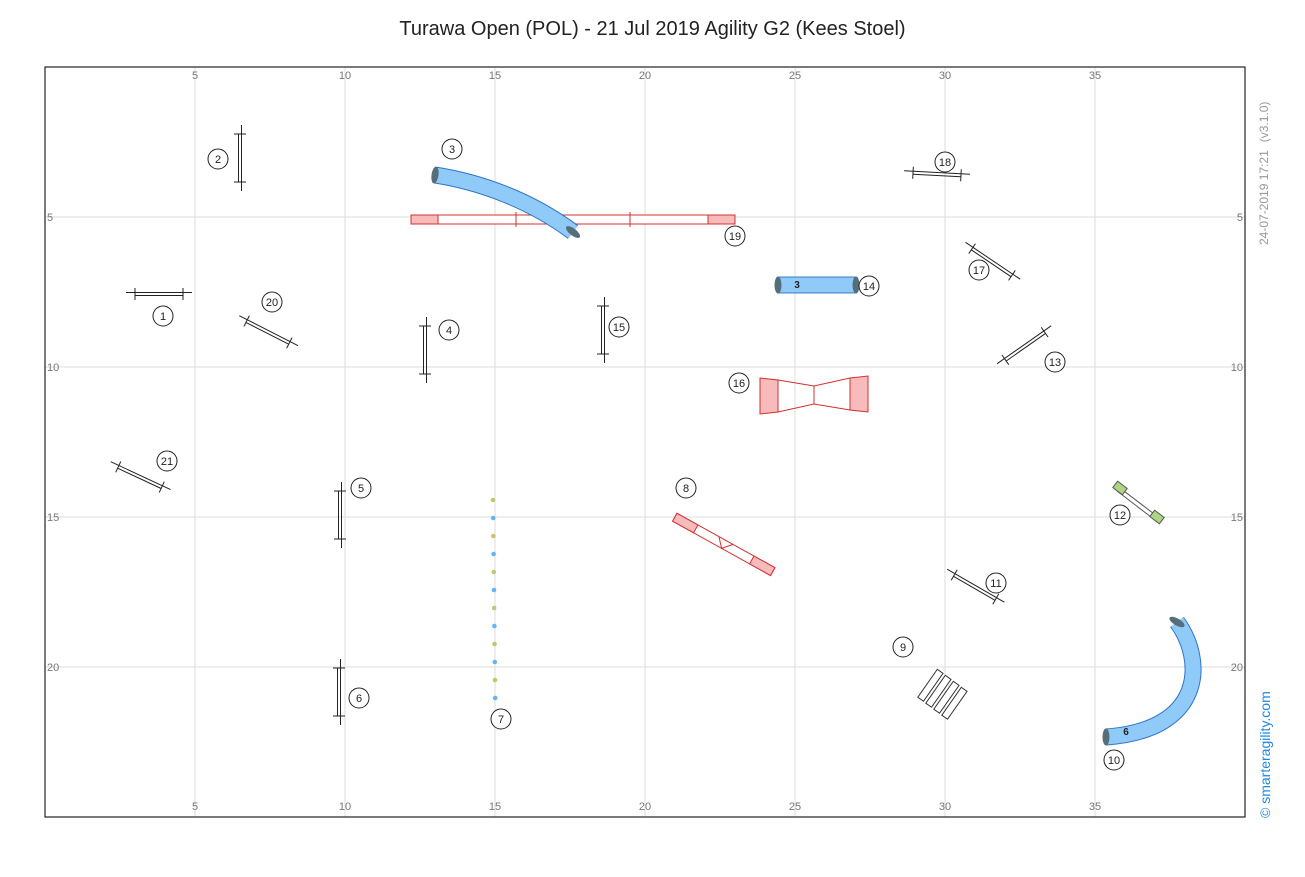 This screenshot has width=1305, height=877. I want to click on x-tick-label-top: 5, so click(195, 76).